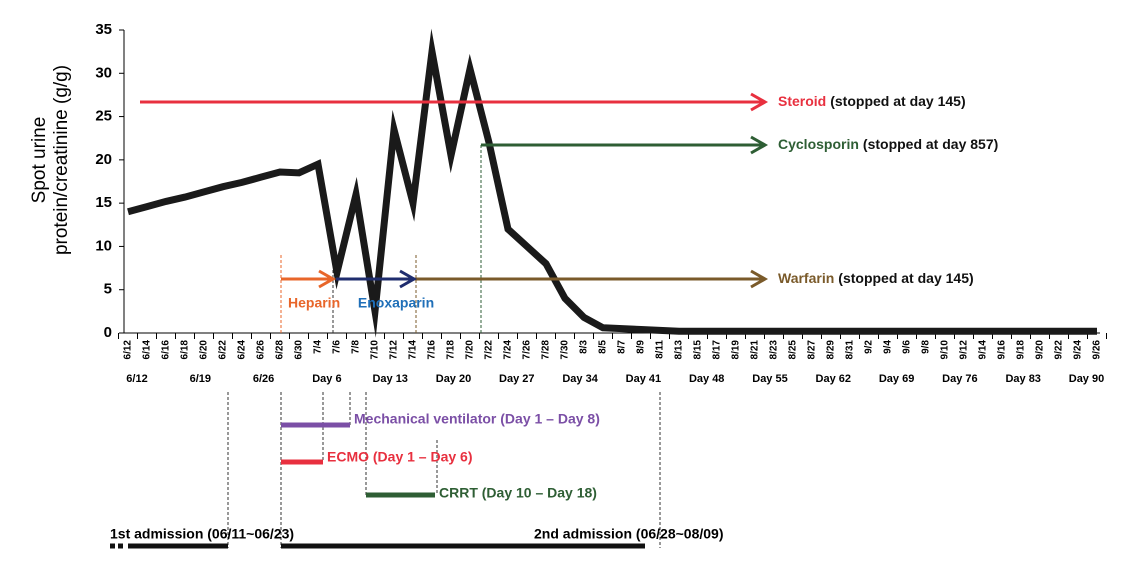  What do you see at coordinates (356, 347) in the screenshot?
I see `x-tick-label: 7/8` at bounding box center [356, 347].